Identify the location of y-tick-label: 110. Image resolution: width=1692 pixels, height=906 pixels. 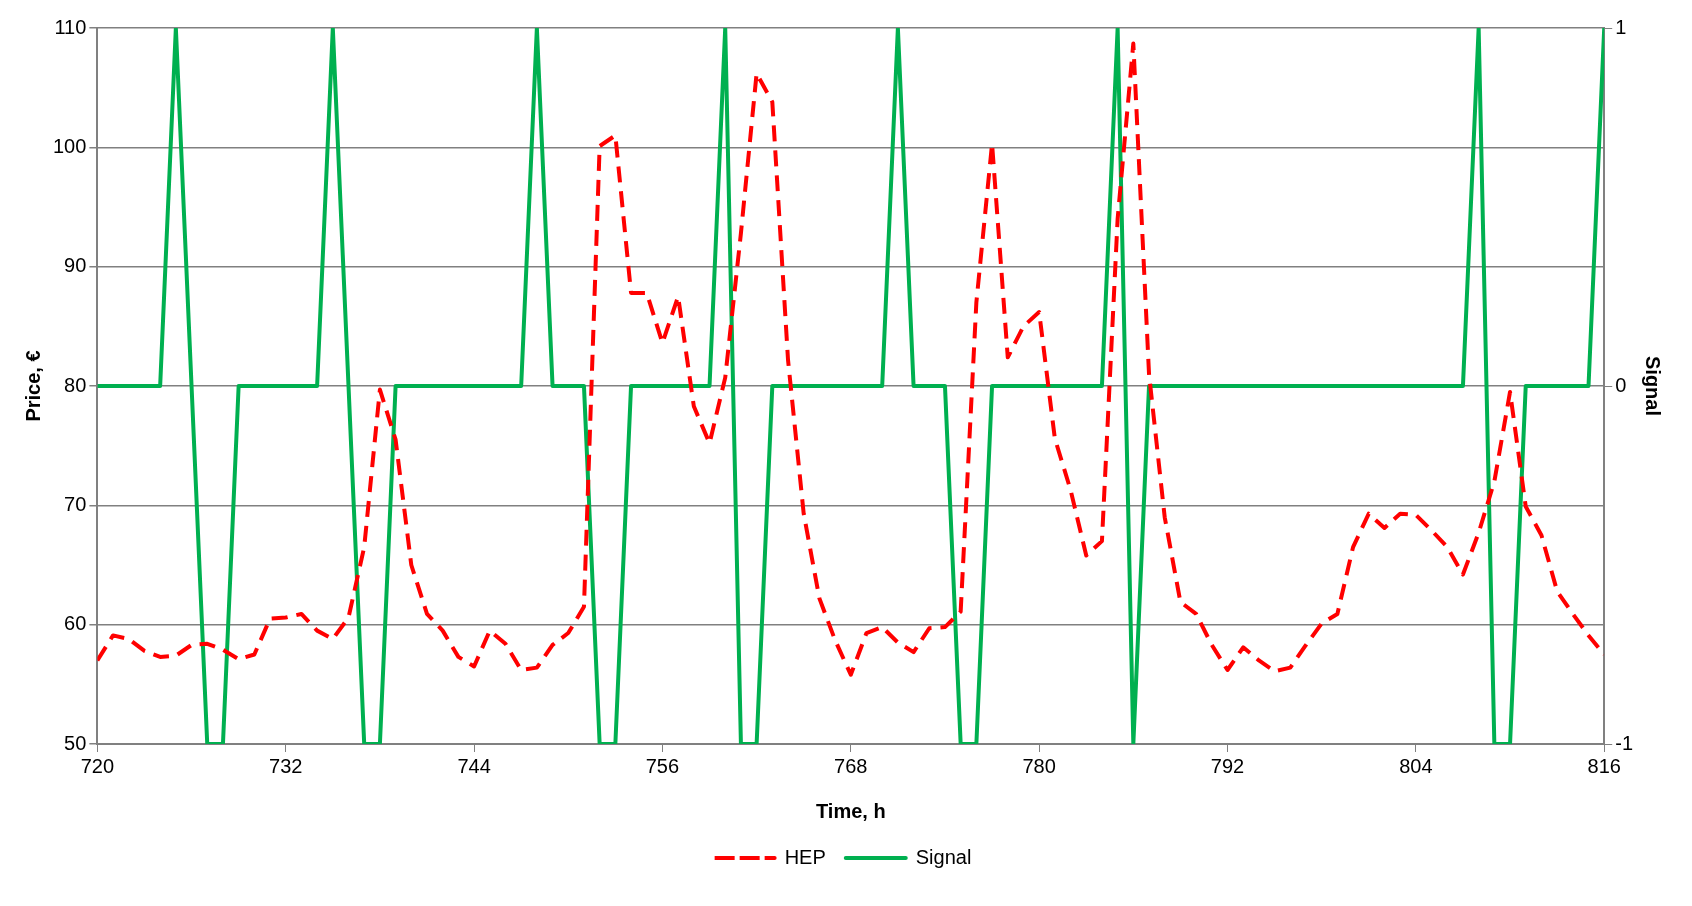
(70, 26).